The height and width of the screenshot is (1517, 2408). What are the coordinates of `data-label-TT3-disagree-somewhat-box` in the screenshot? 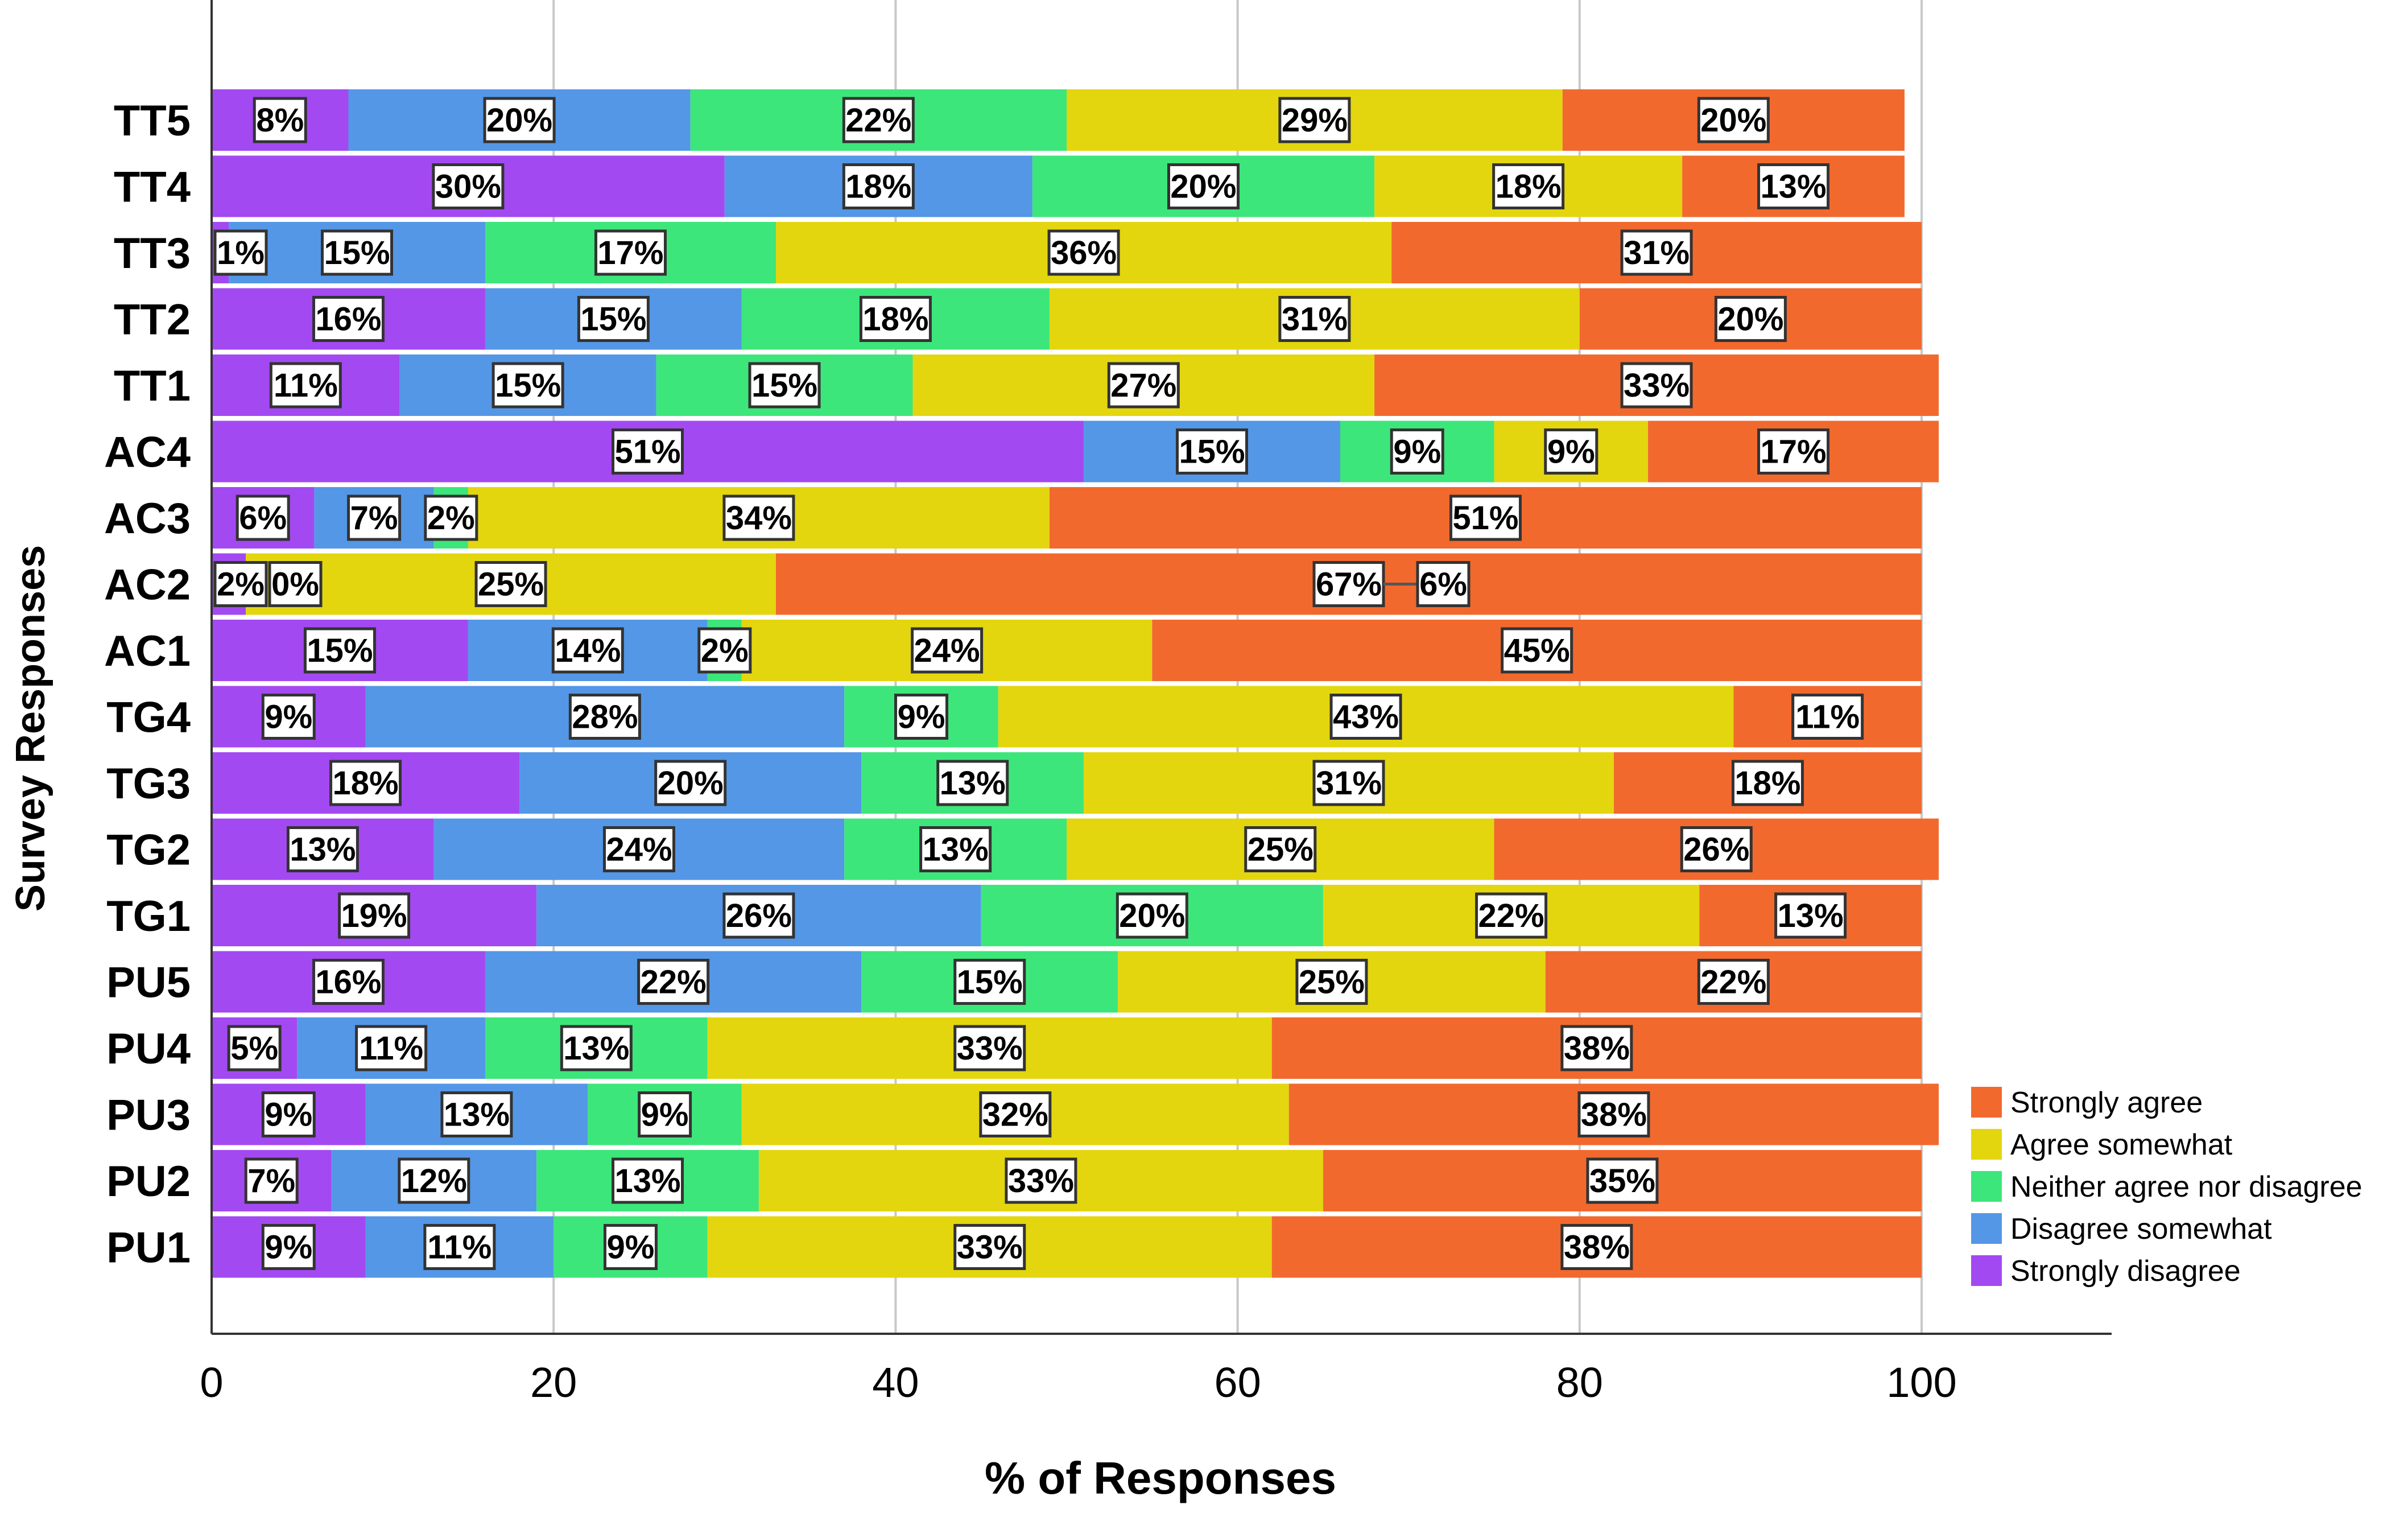 It's located at (357, 252).